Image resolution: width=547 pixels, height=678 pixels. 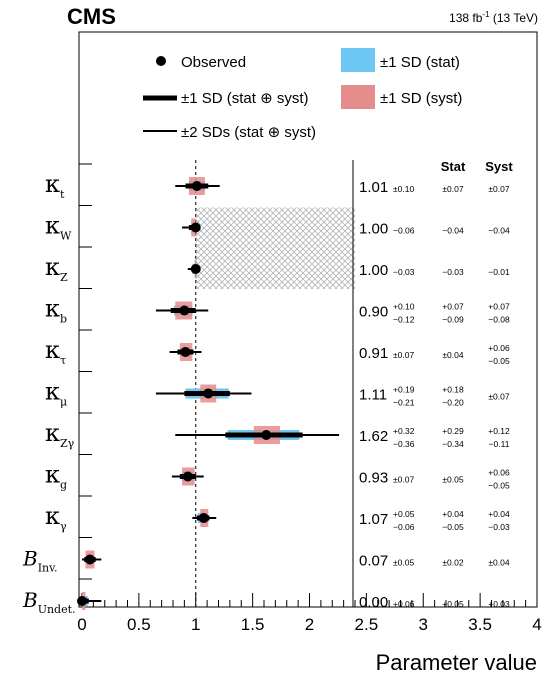 What do you see at coordinates (266, 561) in the screenshot?
I see `parameter-row: BInv. 0.07 ±0.05 ±0.02 ±0.04` at bounding box center [266, 561].